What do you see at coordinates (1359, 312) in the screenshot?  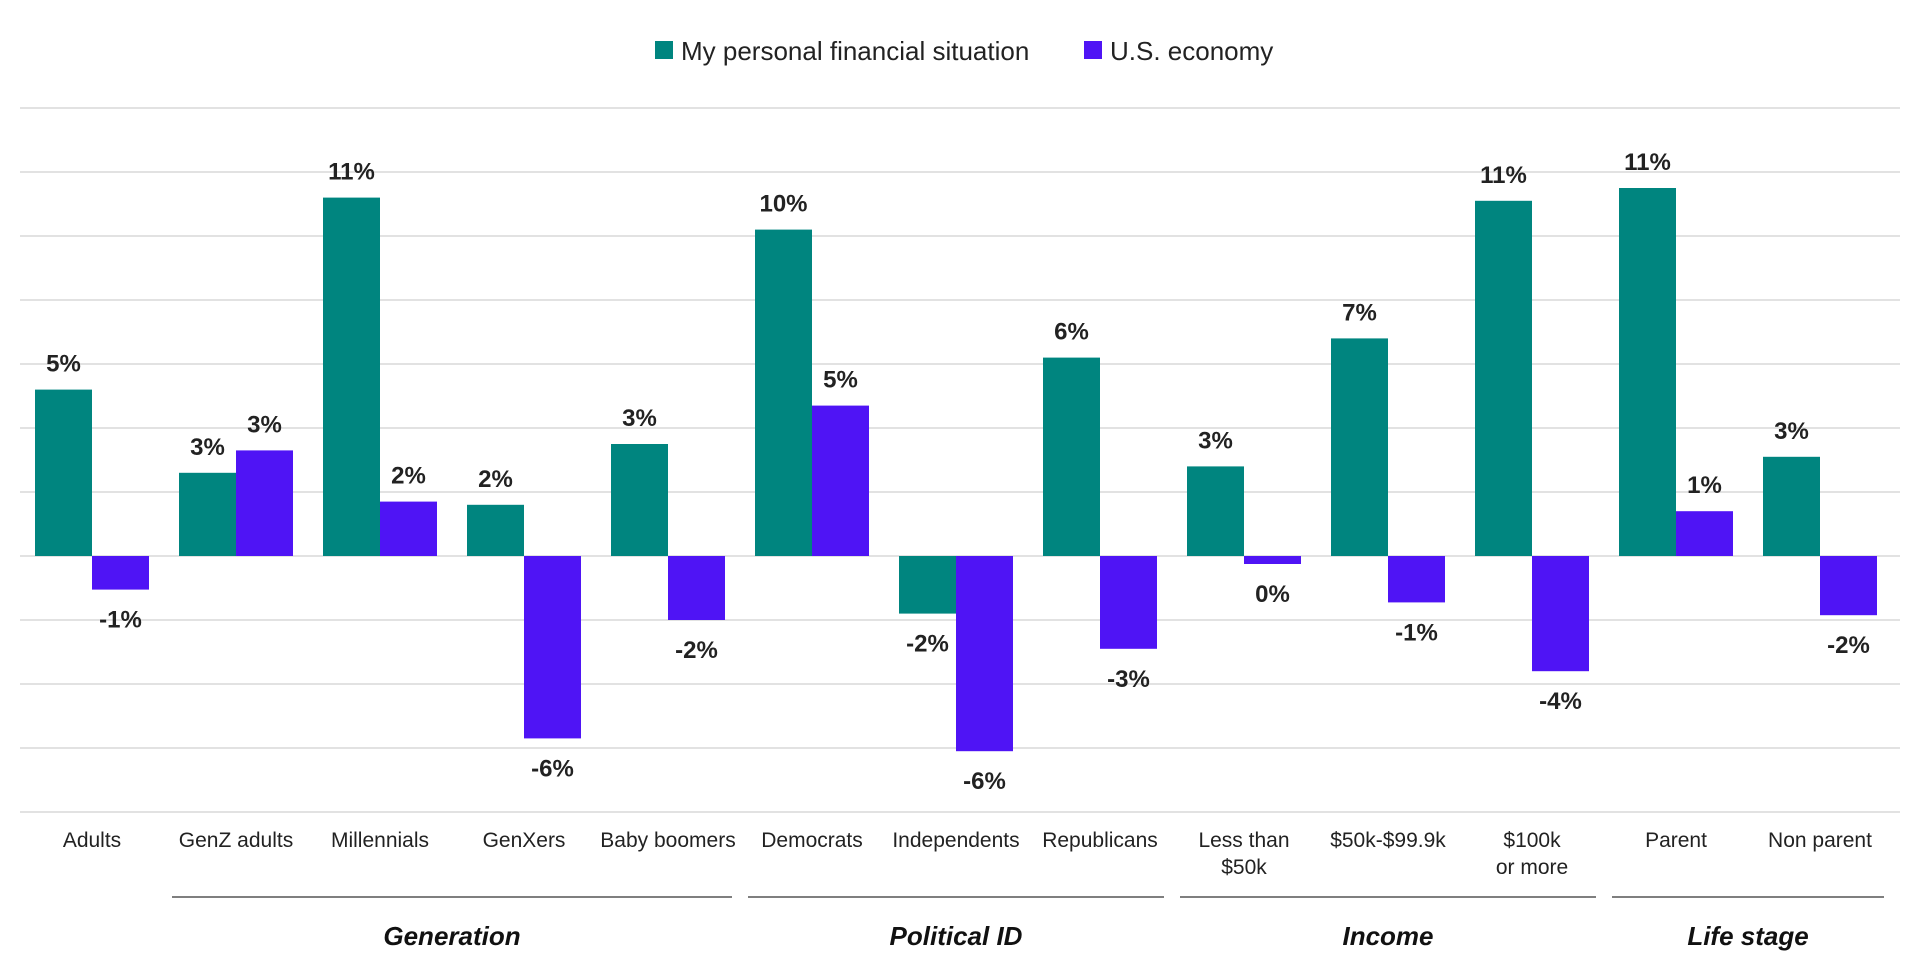 I see `data-label: 7%` at bounding box center [1359, 312].